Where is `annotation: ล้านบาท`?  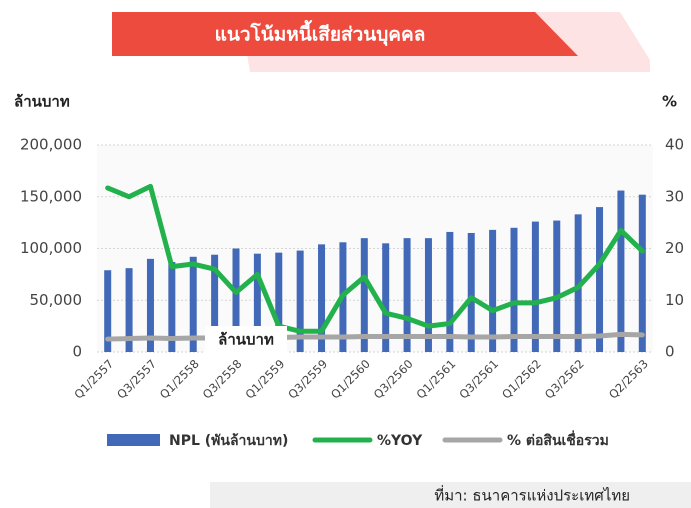
annotation: ล้านบาท is located at coordinates (246, 340).